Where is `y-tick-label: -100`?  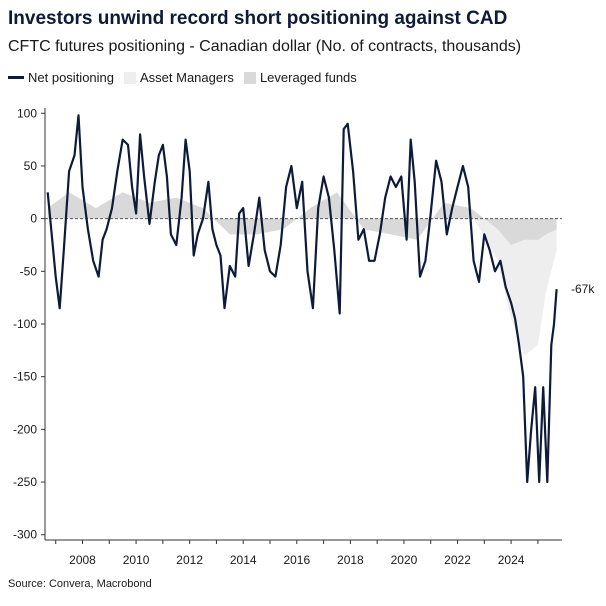
y-tick-label: -100 is located at coordinates (25, 324).